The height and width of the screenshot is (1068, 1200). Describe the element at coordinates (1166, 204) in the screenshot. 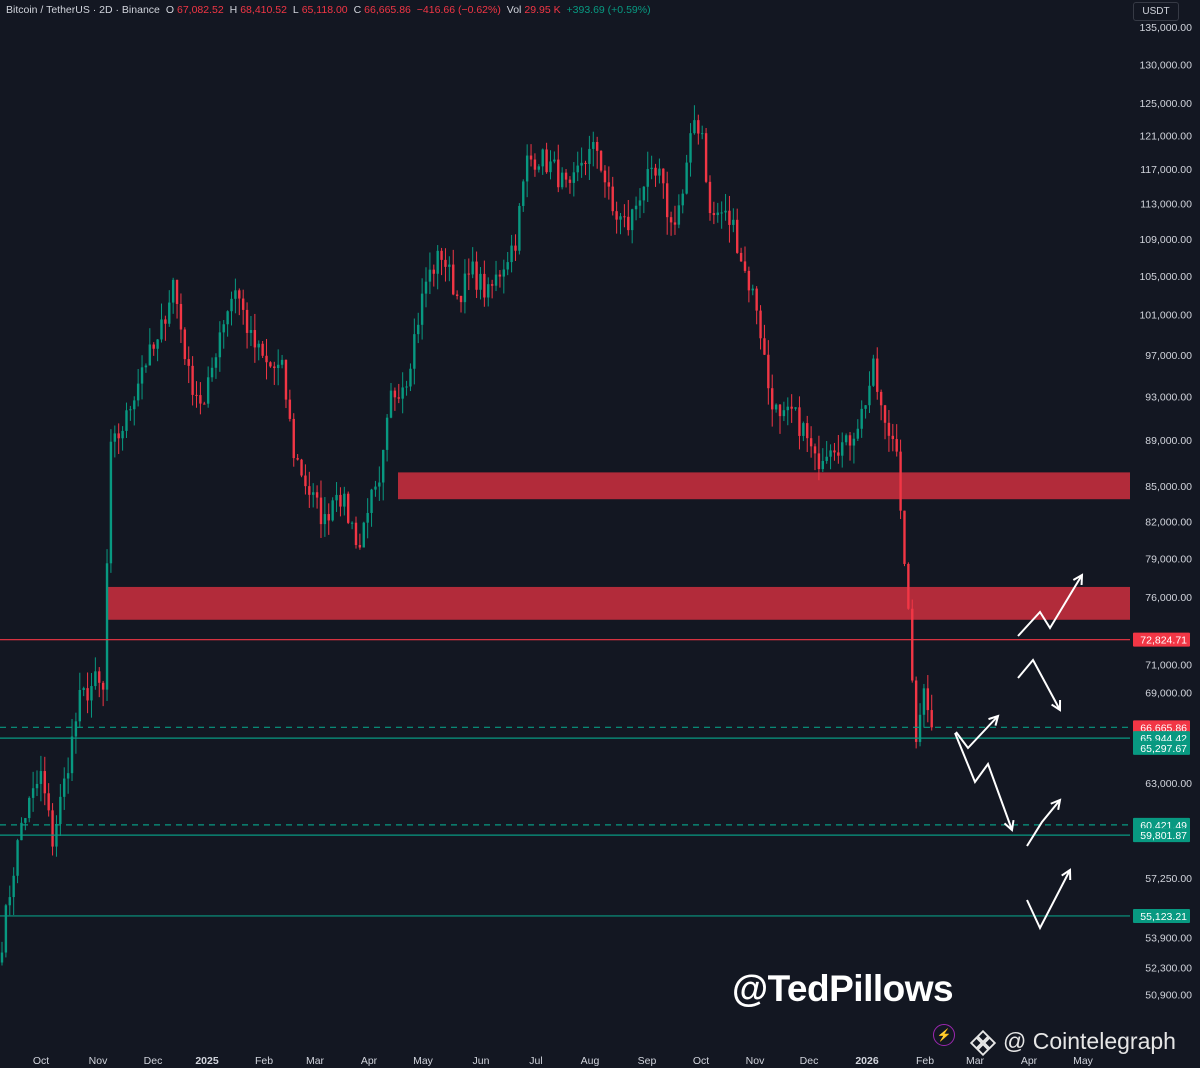

I see `price-tick-label: 113,000.00` at that location.